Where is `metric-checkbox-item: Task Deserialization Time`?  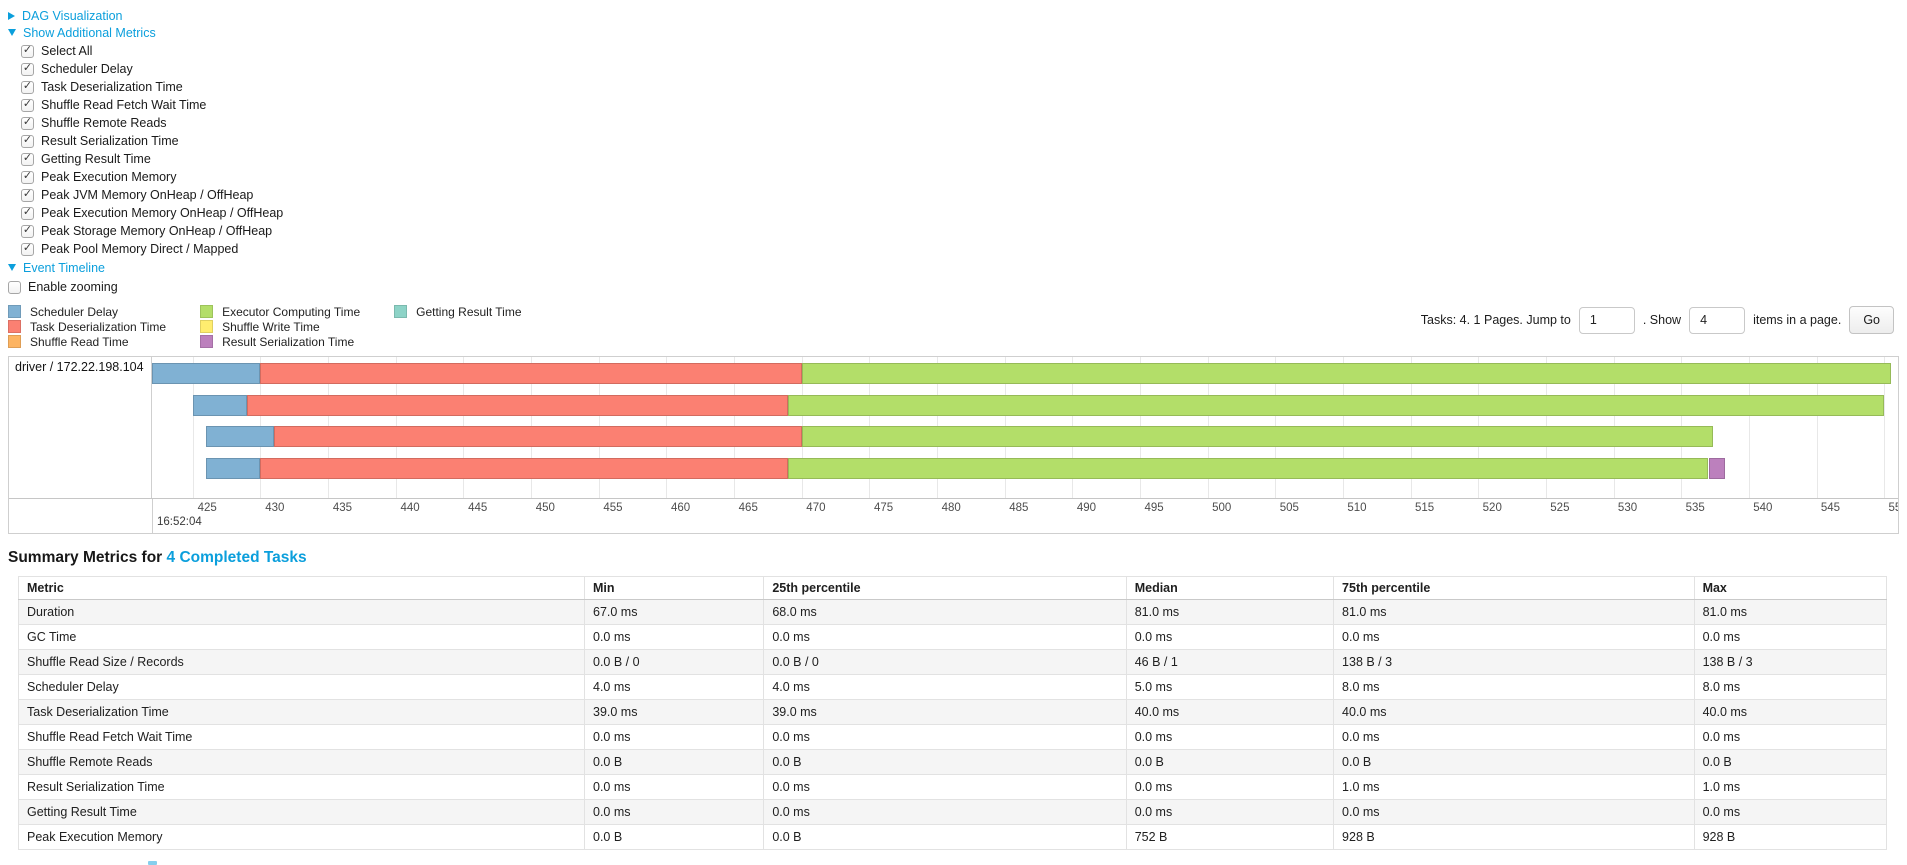 metric-checkbox-item: Task Deserialization Time is located at coordinates (960, 87).